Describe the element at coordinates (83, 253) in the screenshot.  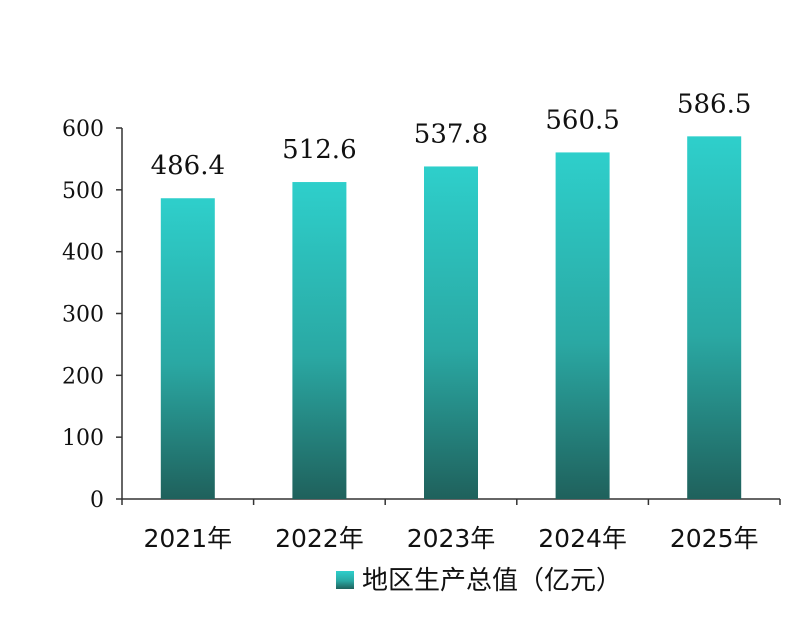
I see `y-tick-label: 400` at that location.